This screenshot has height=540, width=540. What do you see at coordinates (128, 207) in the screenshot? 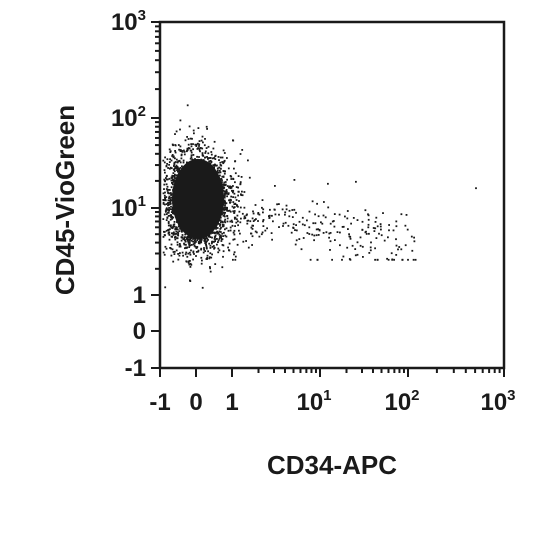
I see `y-tick-label: 101` at bounding box center [128, 207].